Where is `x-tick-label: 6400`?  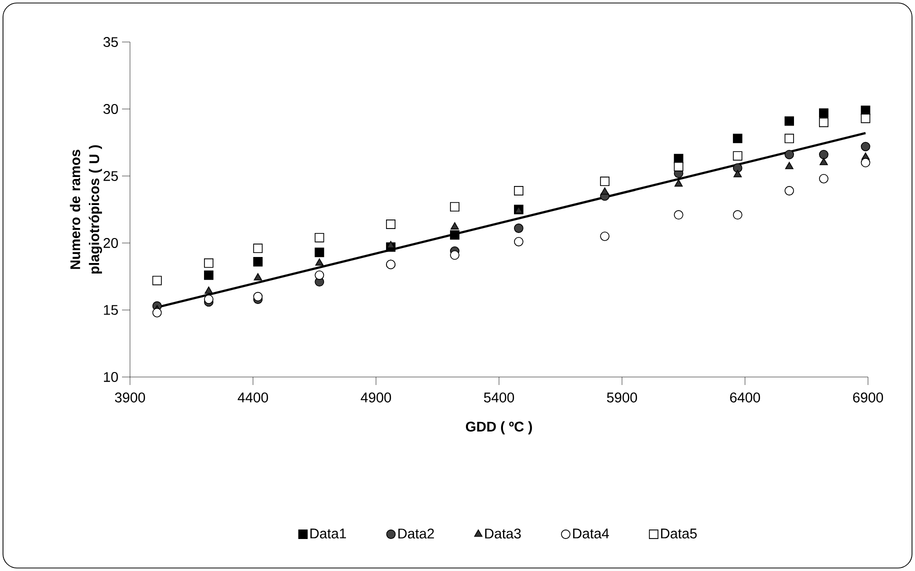 x-tick-label: 6400 is located at coordinates (745, 397).